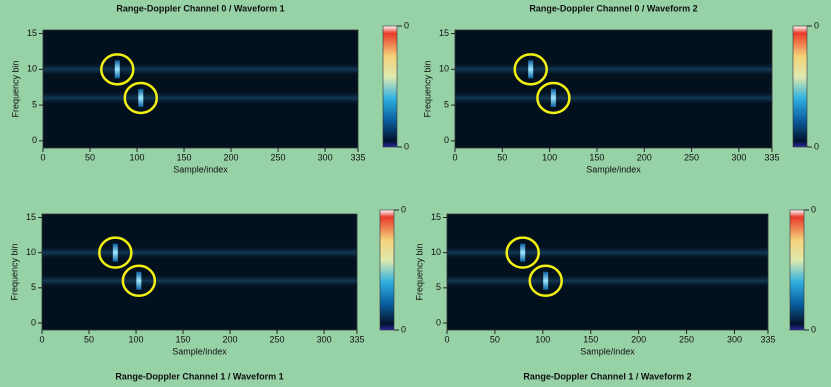 Image resolution: width=831 pixels, height=387 pixels. I want to click on panel-title: Range-Doppler Channel 1 / Waveform 1, so click(199, 376).